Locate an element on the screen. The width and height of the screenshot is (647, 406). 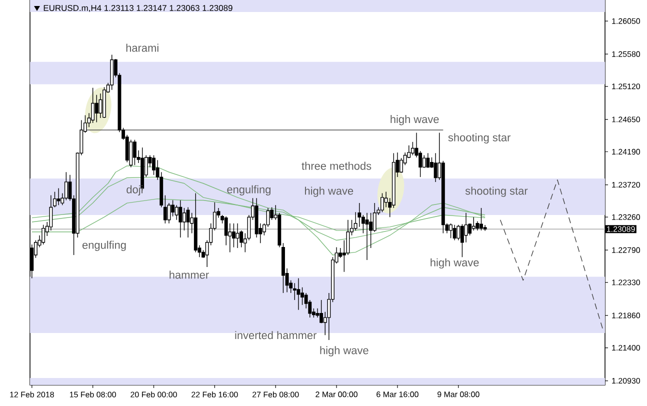
text: EURUSD.m,H4 1.23113 1.23147 1.23063 1.23089 is located at coordinates (138, 8).